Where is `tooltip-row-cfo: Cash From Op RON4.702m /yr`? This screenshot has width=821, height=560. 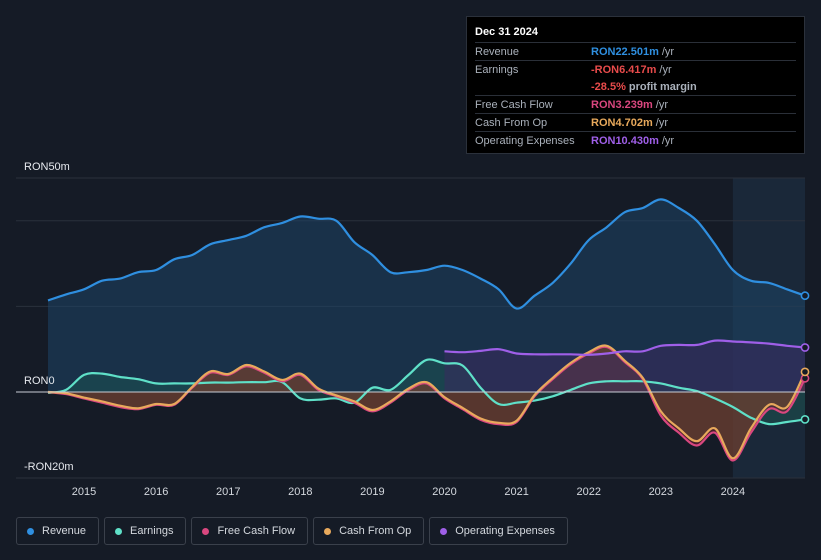
tooltip-row-cfo: Cash From Op RON4.702m /yr is located at coordinates (635, 122).